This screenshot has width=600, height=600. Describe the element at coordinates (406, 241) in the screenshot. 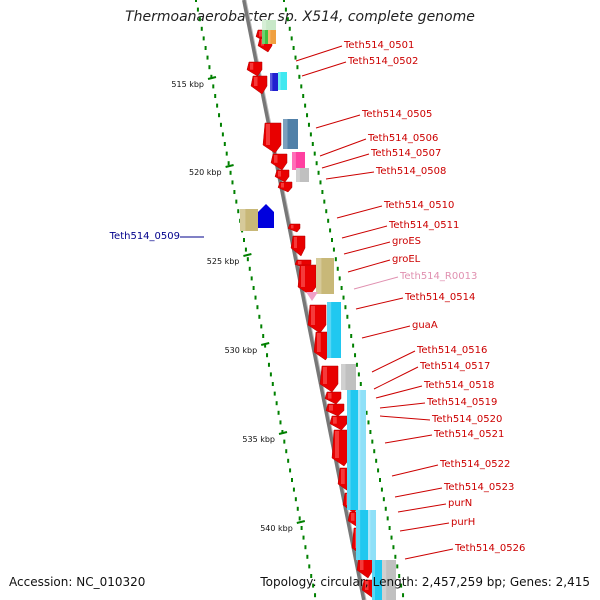

I see `gene-label: groES` at that location.